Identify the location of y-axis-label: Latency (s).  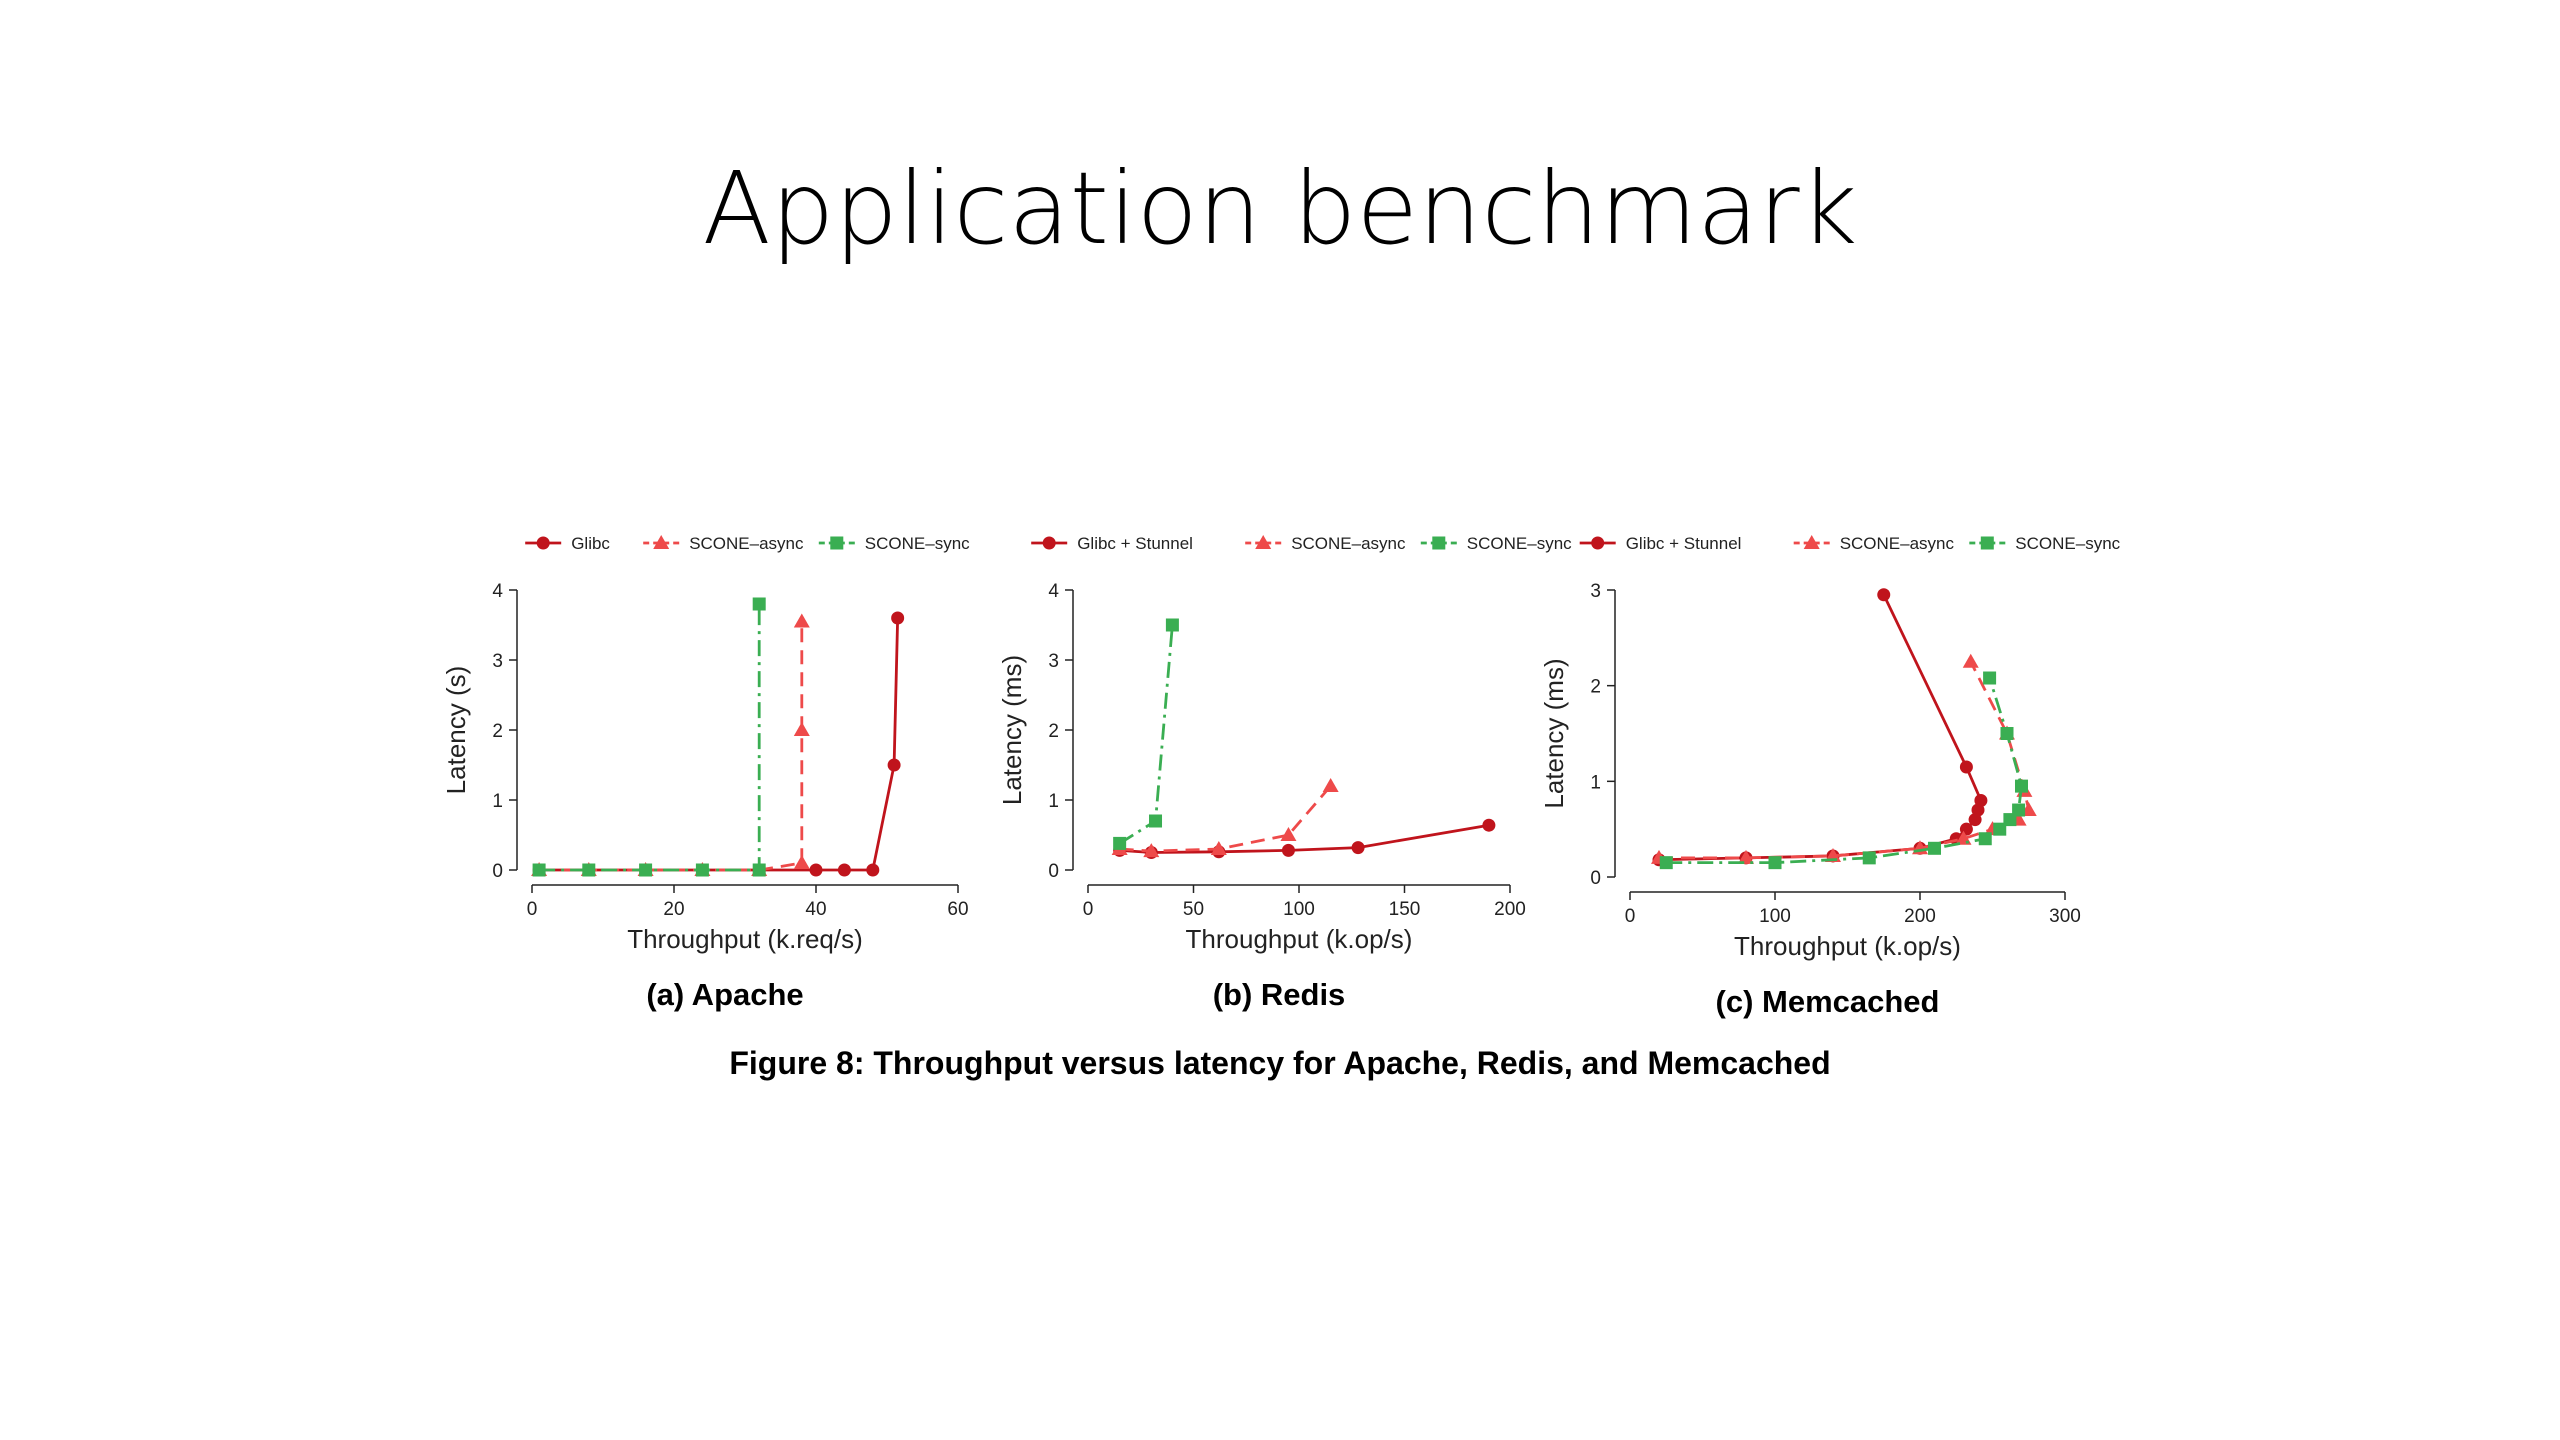
(456, 730).